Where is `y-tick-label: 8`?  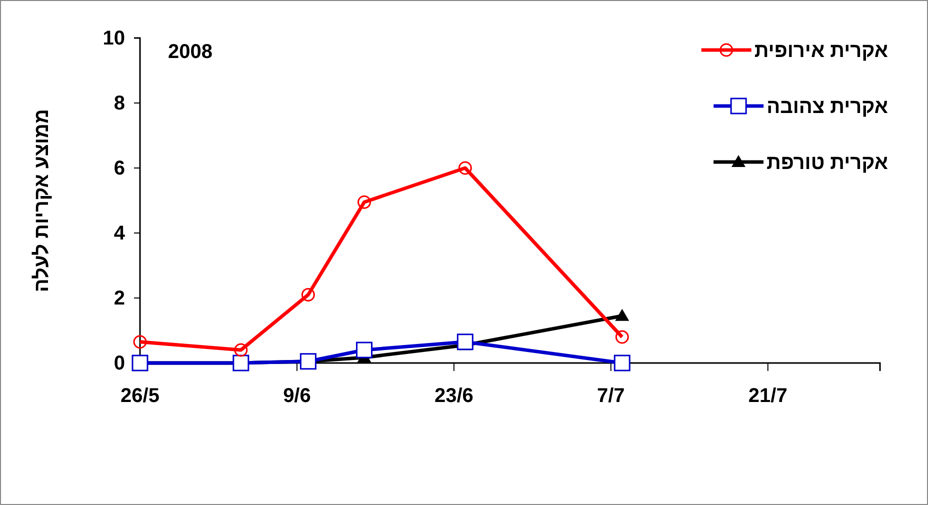 y-tick-label: 8 is located at coordinates (119, 103).